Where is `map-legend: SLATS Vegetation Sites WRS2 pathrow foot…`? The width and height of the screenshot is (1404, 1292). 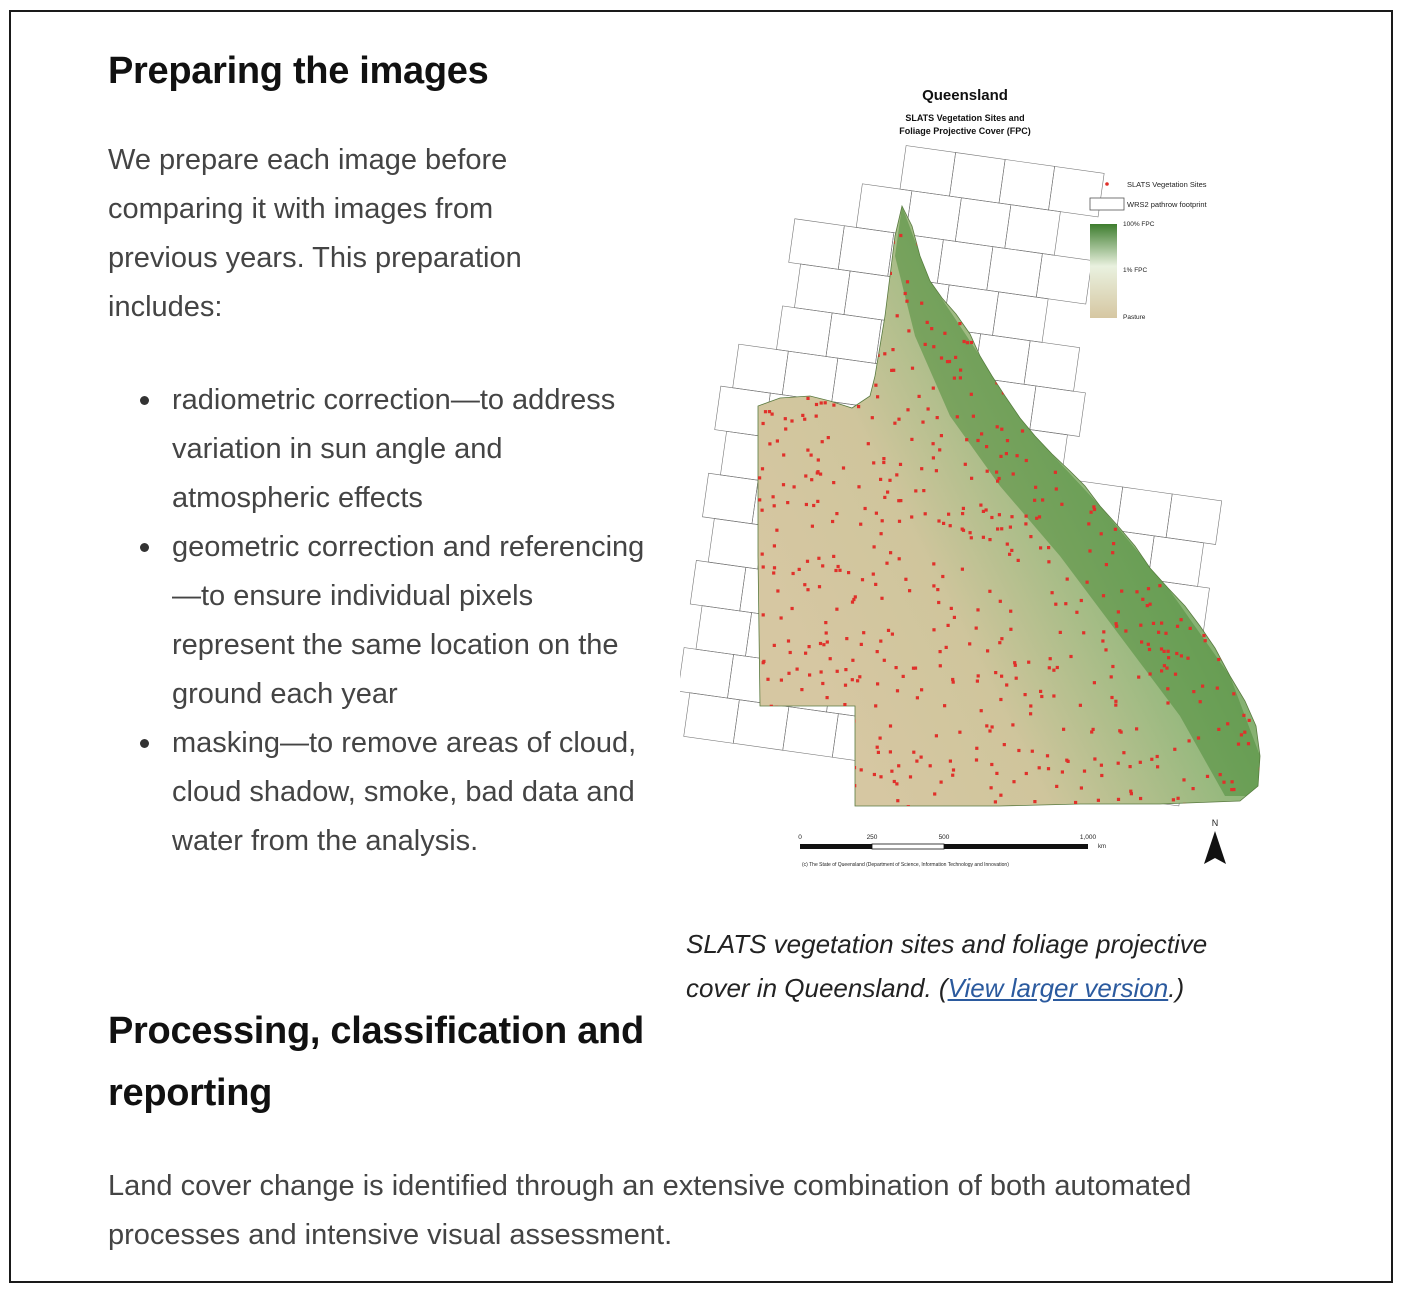
map-legend: SLATS Vegetation Sites WRS2 pathrow foot… is located at coordinates (1148, 250).